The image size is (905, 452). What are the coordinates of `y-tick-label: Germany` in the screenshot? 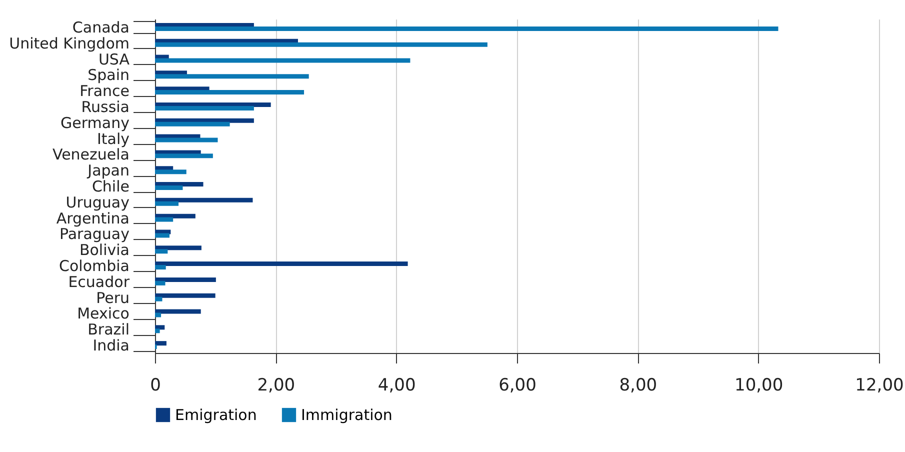 It's located at (95, 123).